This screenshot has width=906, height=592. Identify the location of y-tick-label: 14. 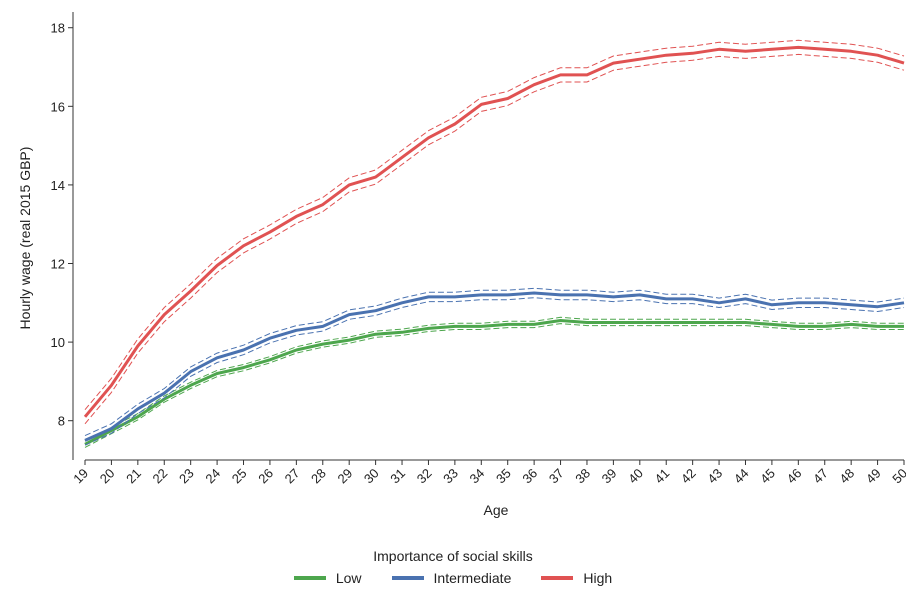
(58, 185).